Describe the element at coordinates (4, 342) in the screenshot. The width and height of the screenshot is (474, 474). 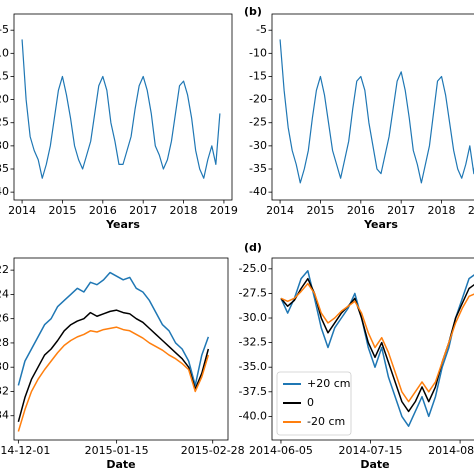
I see `y-tick-label: -28` at that location.